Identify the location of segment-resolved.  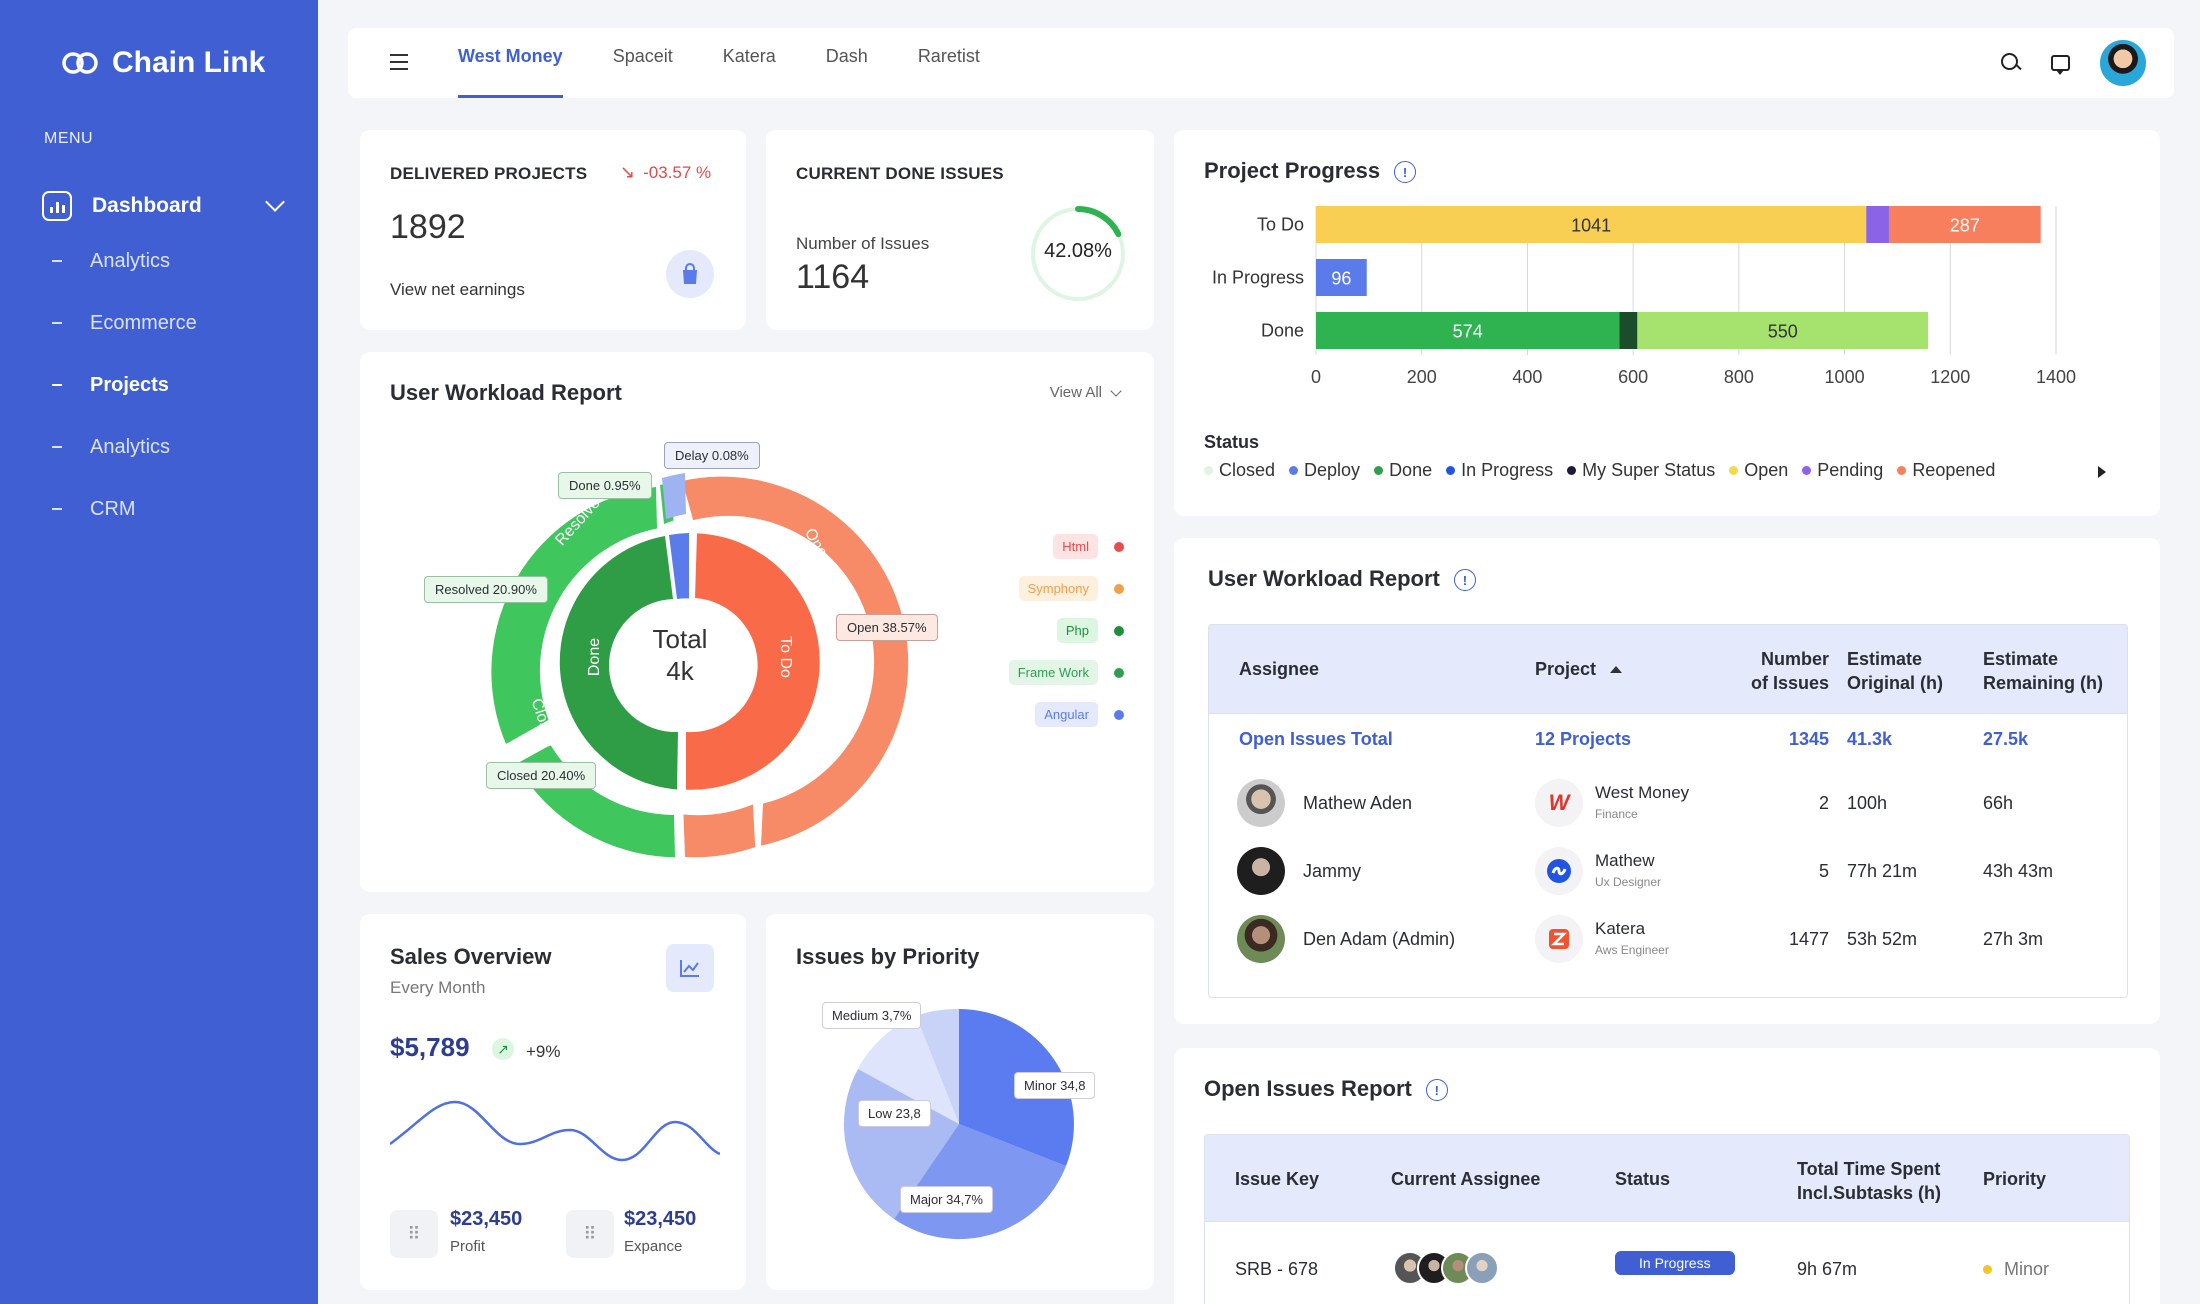
(574, 615).